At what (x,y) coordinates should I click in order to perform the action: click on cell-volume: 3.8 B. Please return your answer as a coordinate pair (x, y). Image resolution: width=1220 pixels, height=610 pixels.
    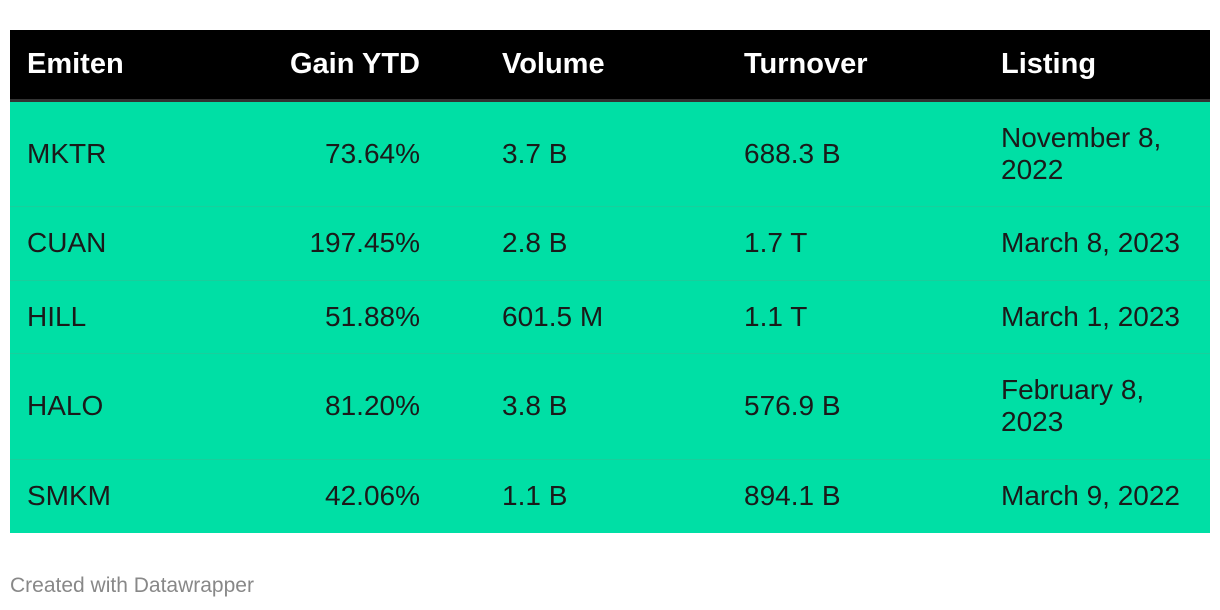
    Looking at the image, I should click on (535, 405).